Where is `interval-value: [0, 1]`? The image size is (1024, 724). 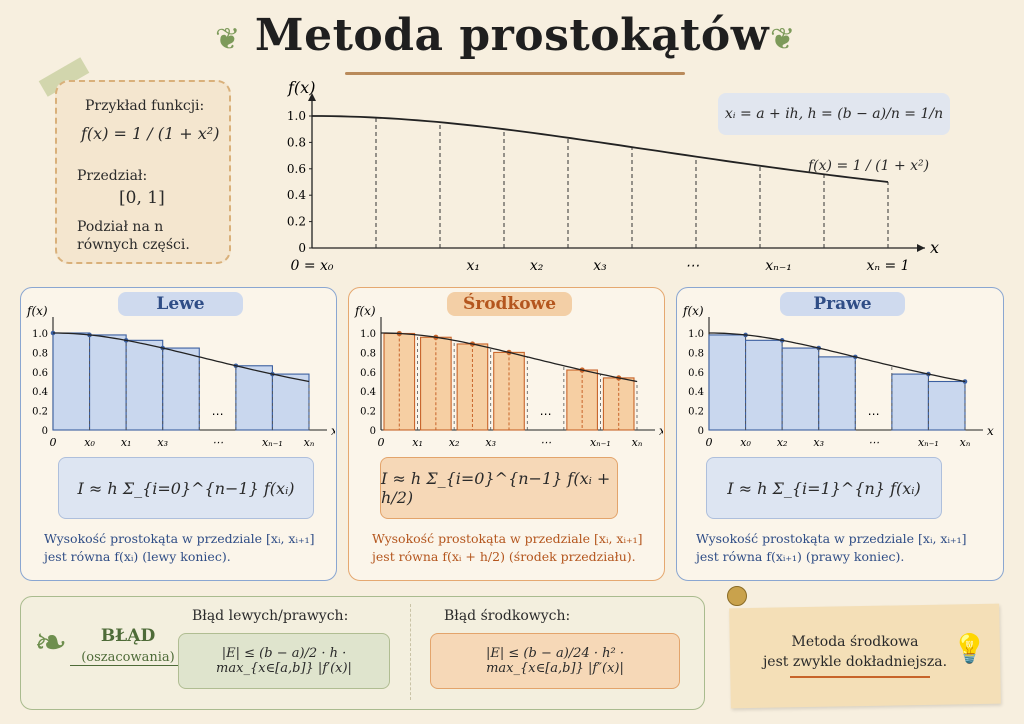
interval-value: [0, 1] is located at coordinates (142, 198).